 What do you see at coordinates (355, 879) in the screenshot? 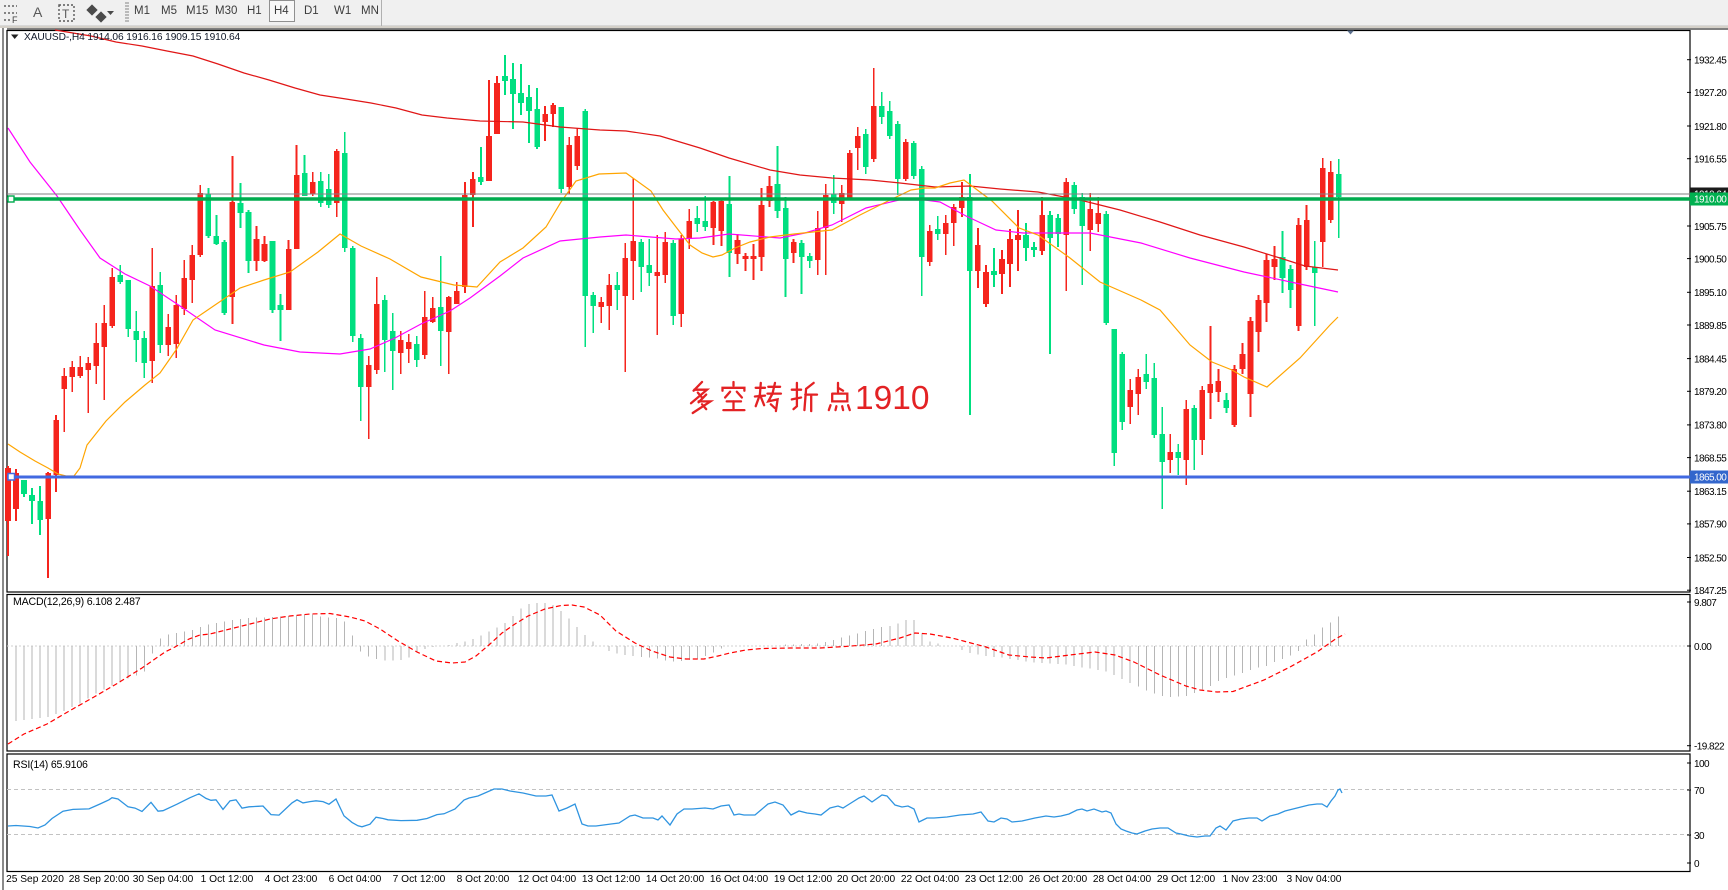
I see `svg-text: 6 Oct 04:00` at bounding box center [355, 879].